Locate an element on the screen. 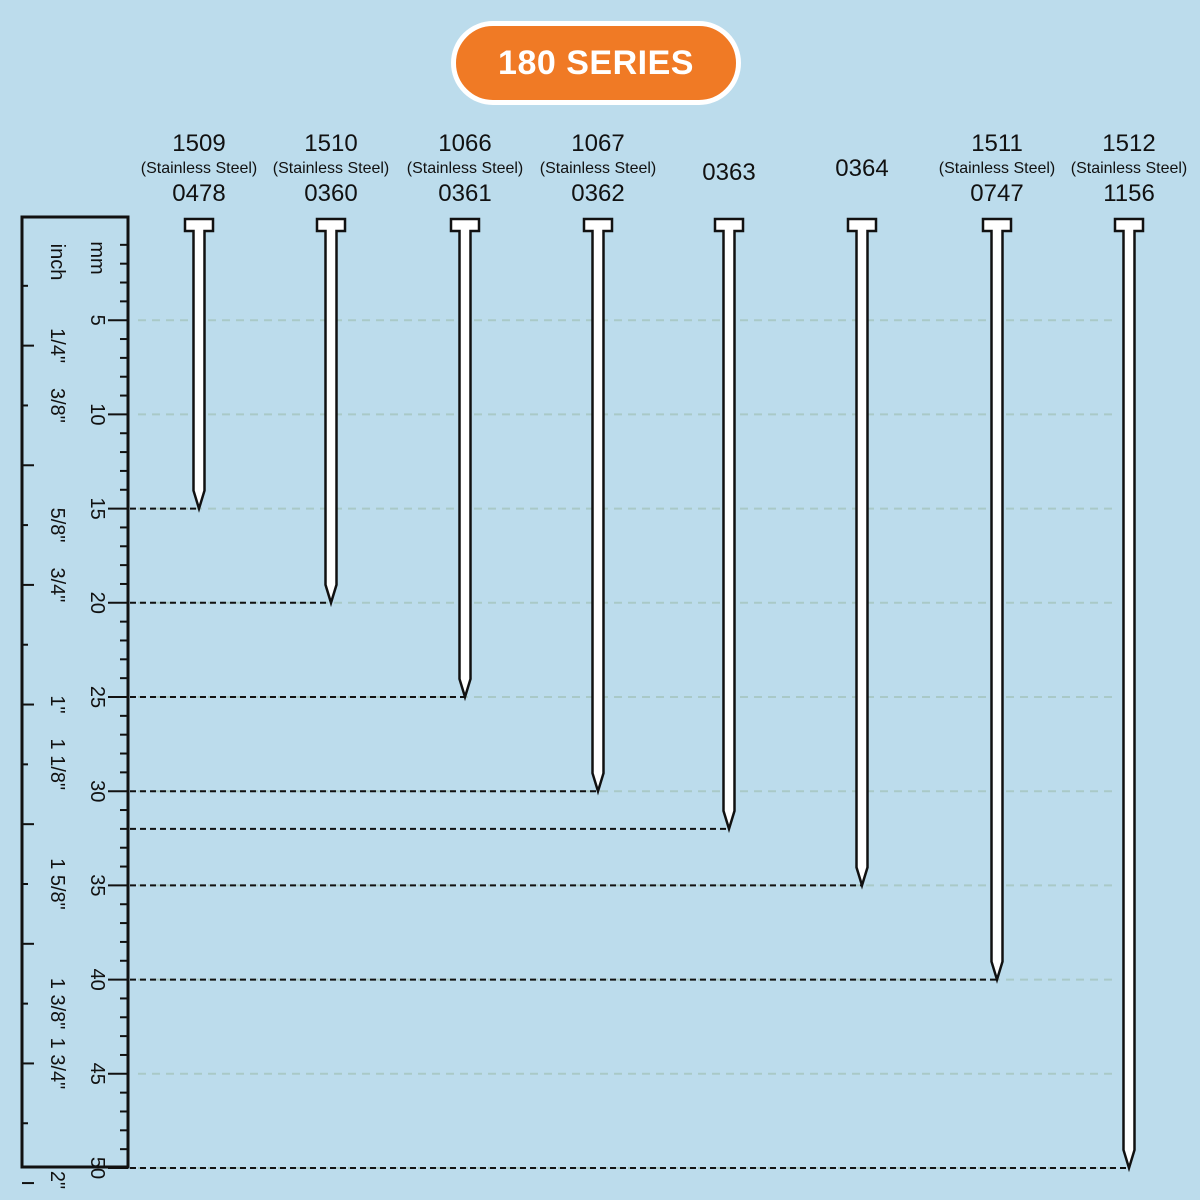 The width and height of the screenshot is (1200, 1200). nail-code: 0747 is located at coordinates (997, 193).